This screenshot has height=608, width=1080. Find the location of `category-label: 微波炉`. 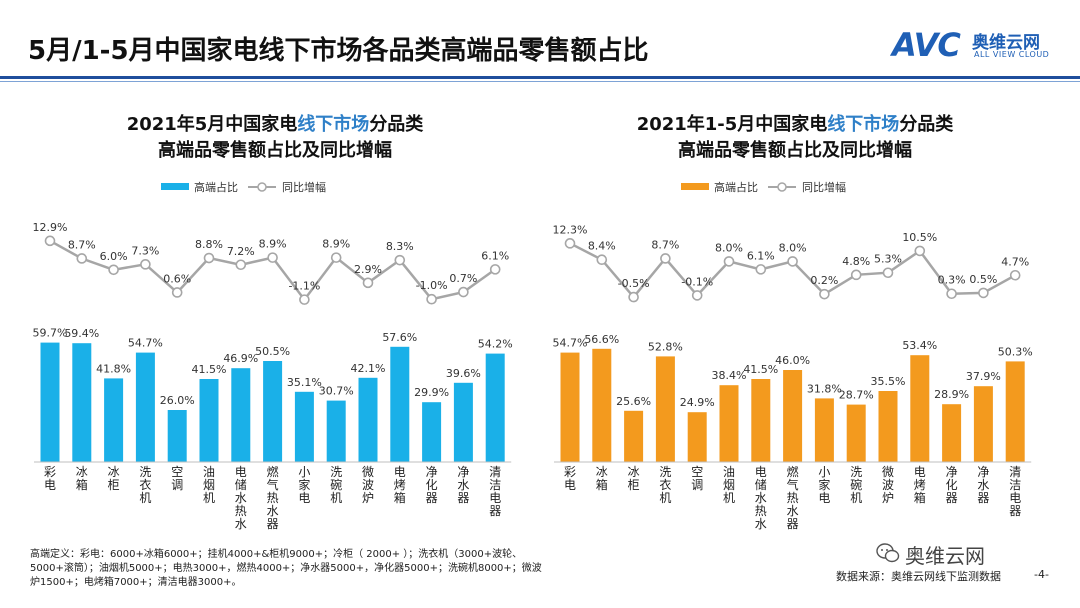

category-label: 微波炉 is located at coordinates (888, 485).